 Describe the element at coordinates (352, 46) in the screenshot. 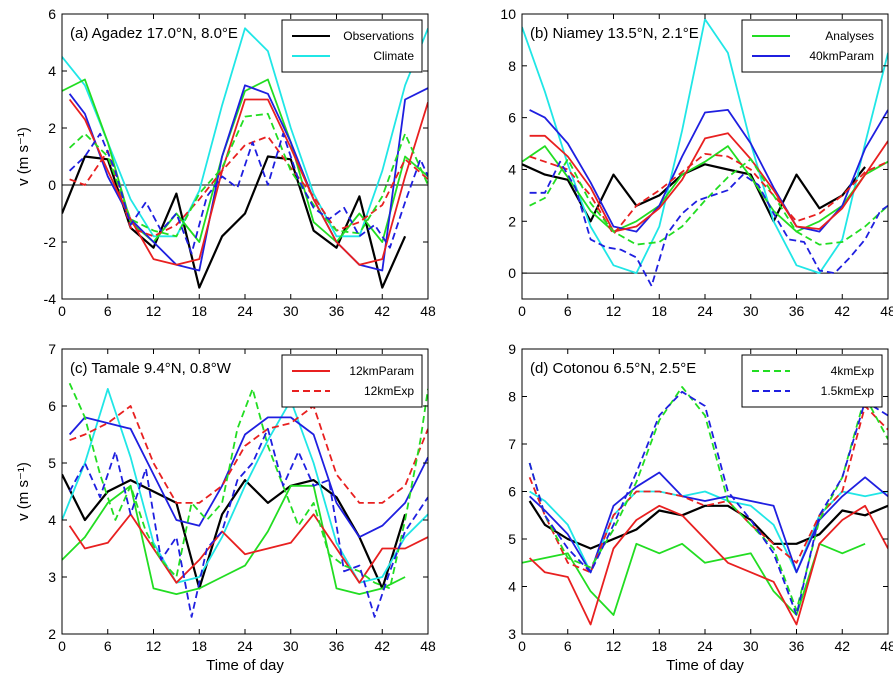

I see `legend: Observations Climate` at that location.